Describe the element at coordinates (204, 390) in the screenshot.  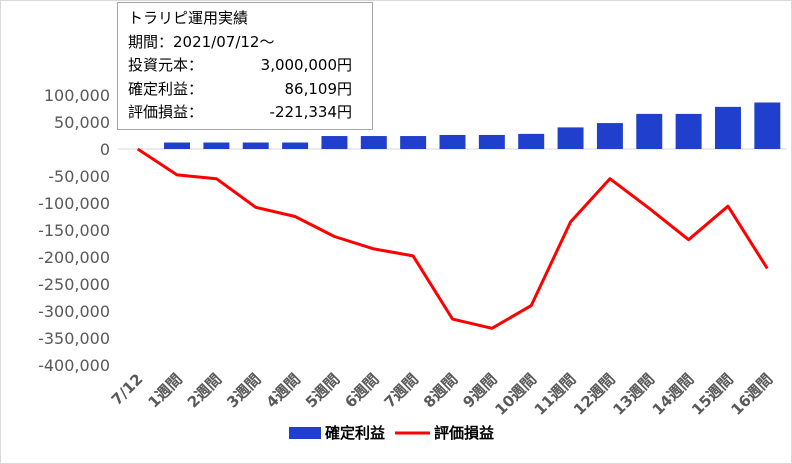
I see `x-tick-label: 2週間` at that location.